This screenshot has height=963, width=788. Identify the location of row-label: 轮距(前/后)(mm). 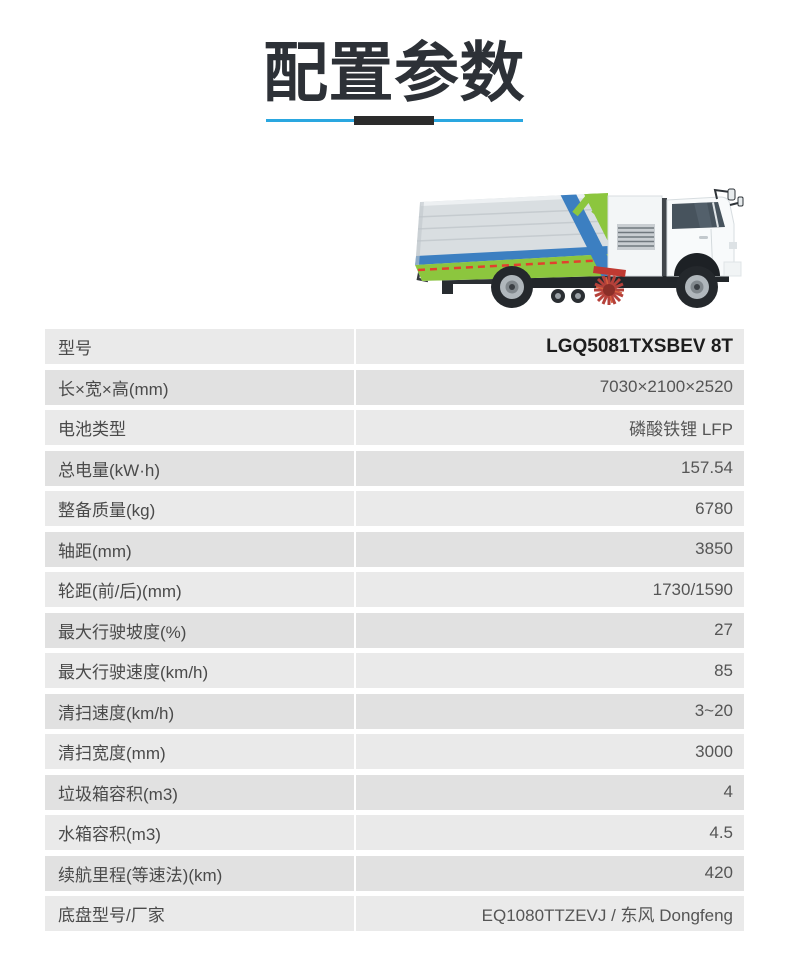
(199, 589).